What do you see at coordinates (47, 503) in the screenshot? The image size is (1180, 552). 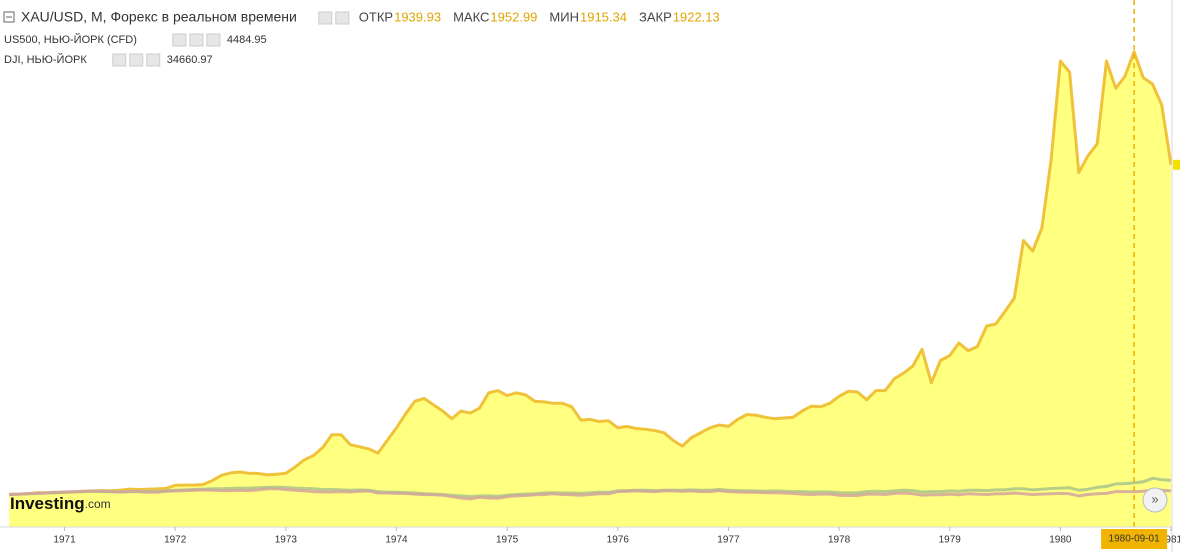 I see `logo-name: Investing` at bounding box center [47, 503].